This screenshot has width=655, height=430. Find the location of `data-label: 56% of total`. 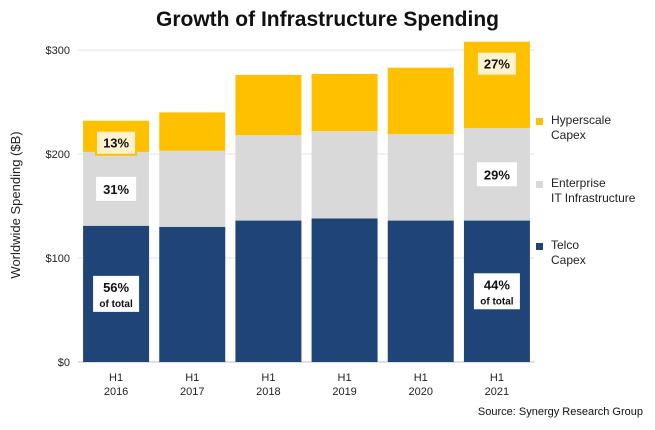

data-label: 56% of total is located at coordinates (116, 293).